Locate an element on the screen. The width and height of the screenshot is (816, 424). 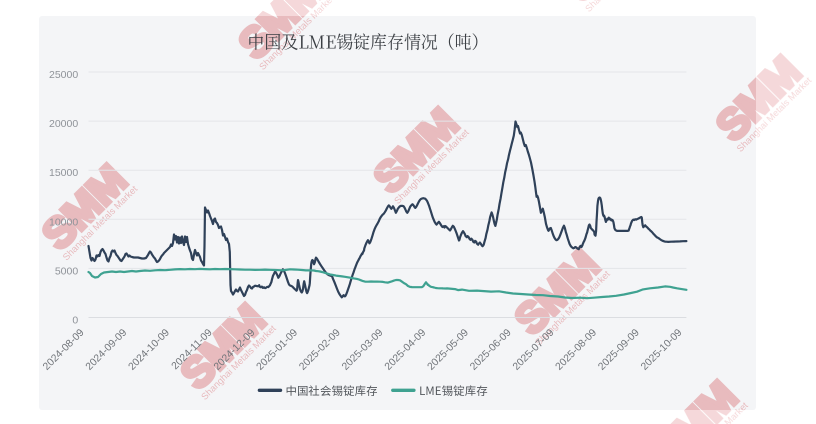
svg-text: 0 is located at coordinates (75, 321).